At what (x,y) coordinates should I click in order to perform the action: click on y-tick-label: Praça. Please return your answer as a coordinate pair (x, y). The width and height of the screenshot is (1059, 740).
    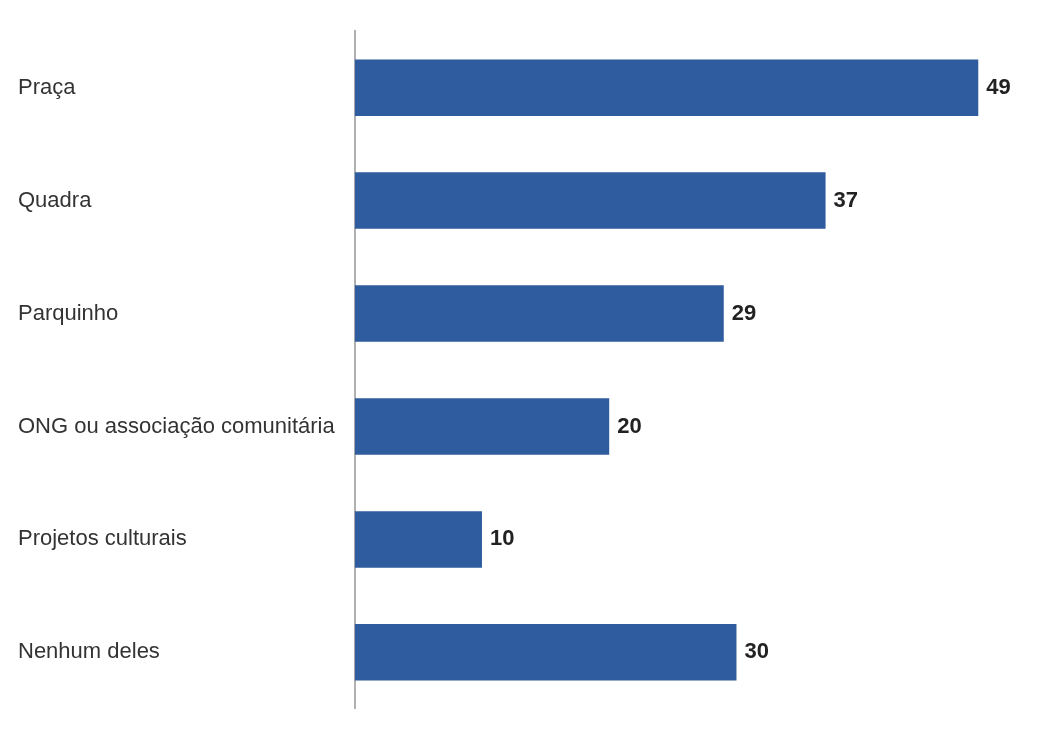
    Looking at the image, I should click on (47, 86).